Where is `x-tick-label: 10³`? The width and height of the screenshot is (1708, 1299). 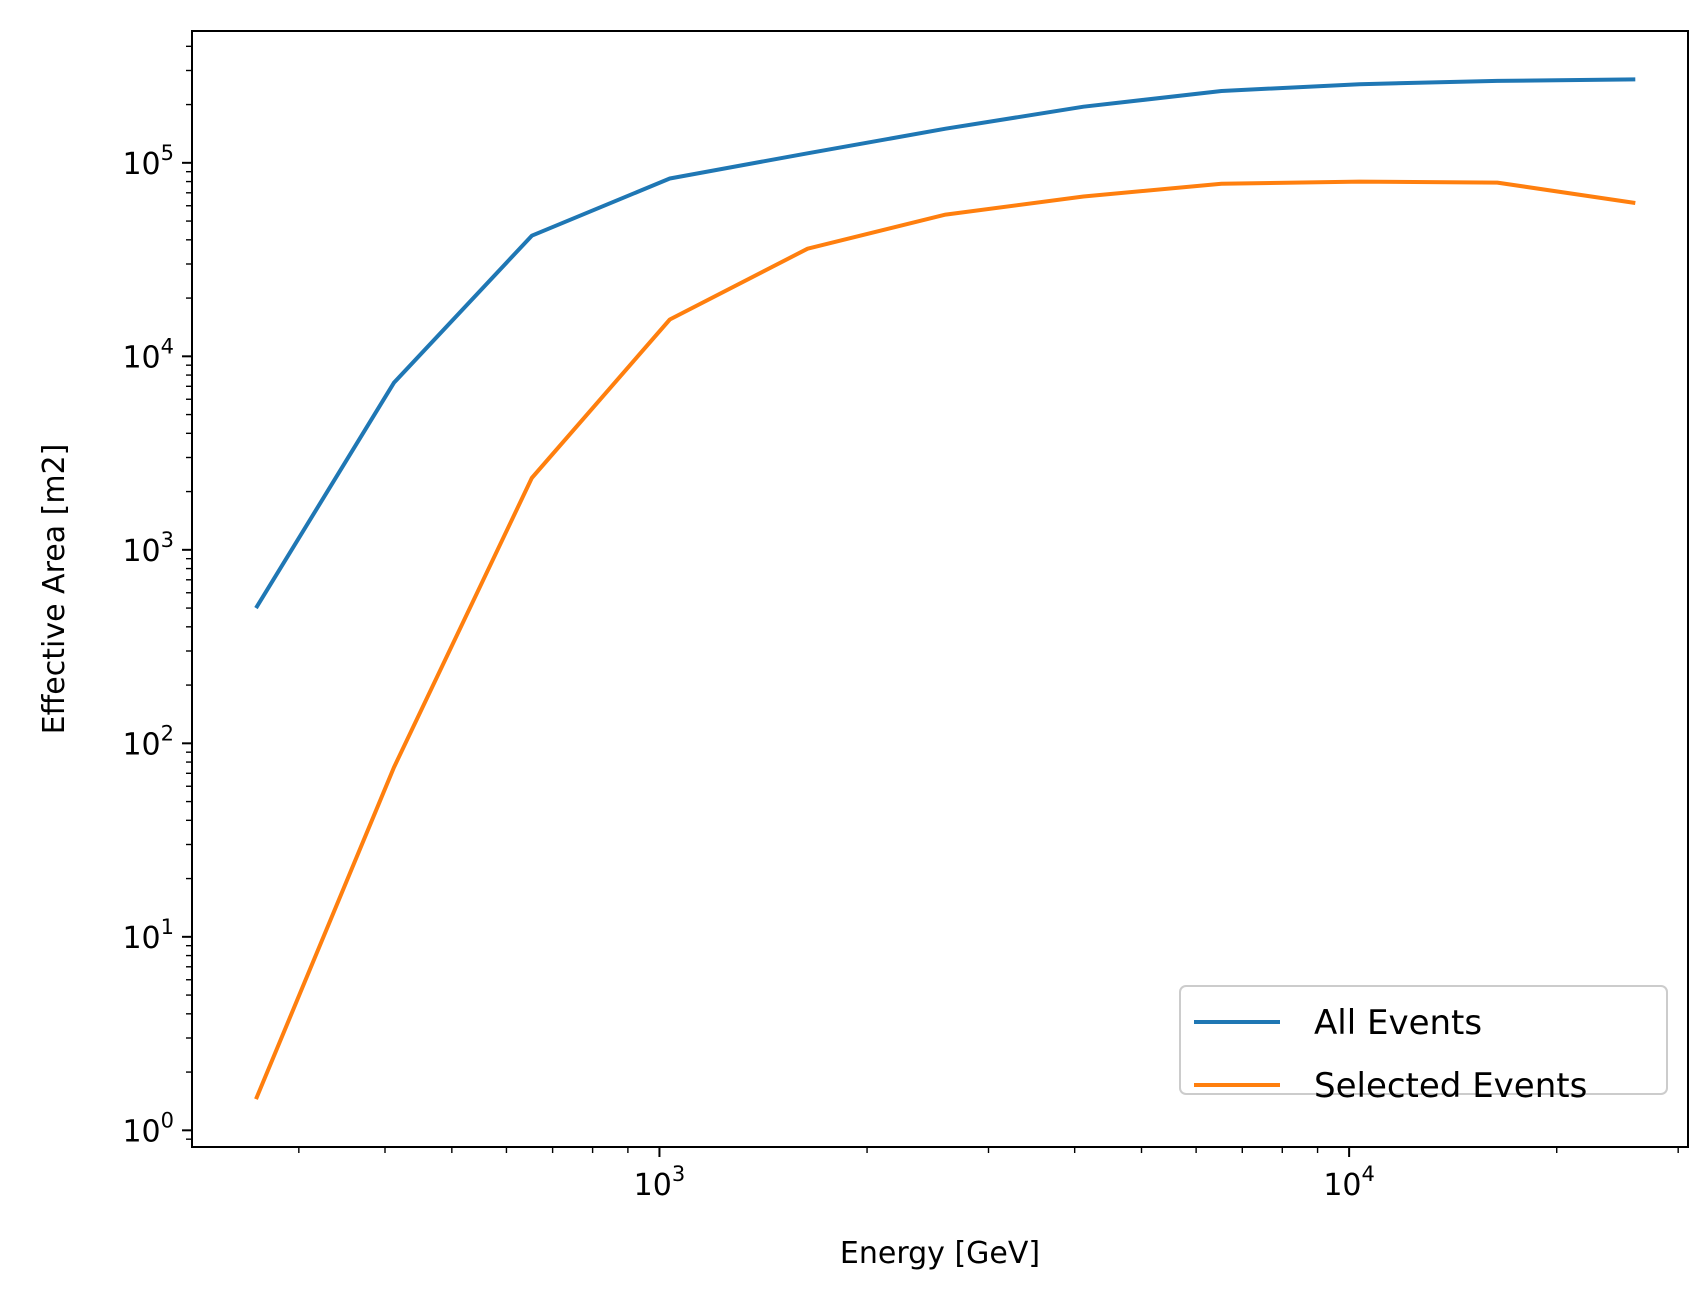
x-tick-label: 10³ is located at coordinates (660, 1182).